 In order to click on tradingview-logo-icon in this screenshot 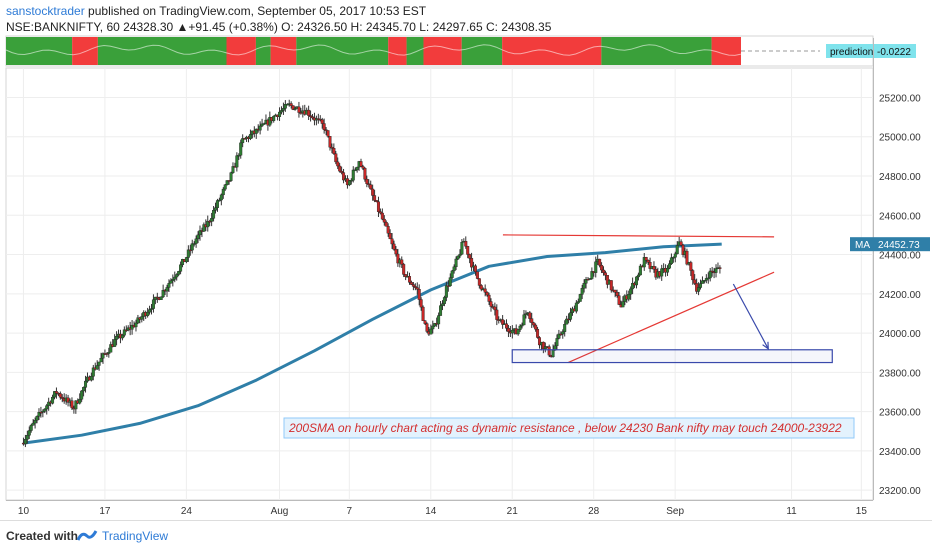, I will do `click(87, 535)`.